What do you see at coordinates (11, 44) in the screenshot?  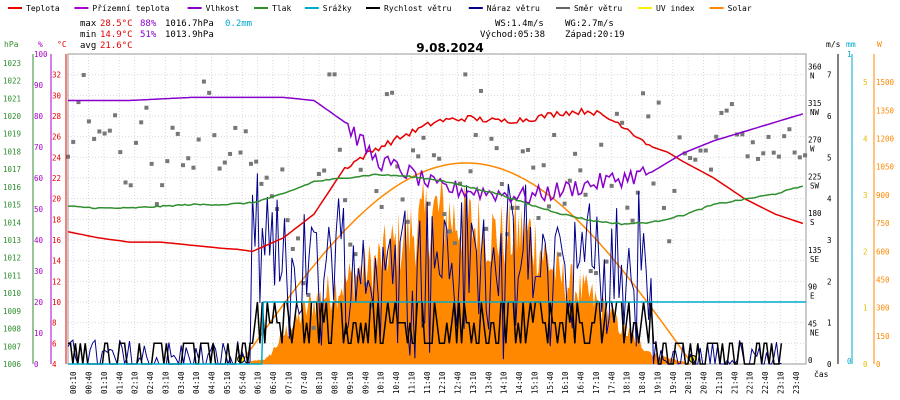 I see `hpa-unit: hPa` at bounding box center [11, 44].